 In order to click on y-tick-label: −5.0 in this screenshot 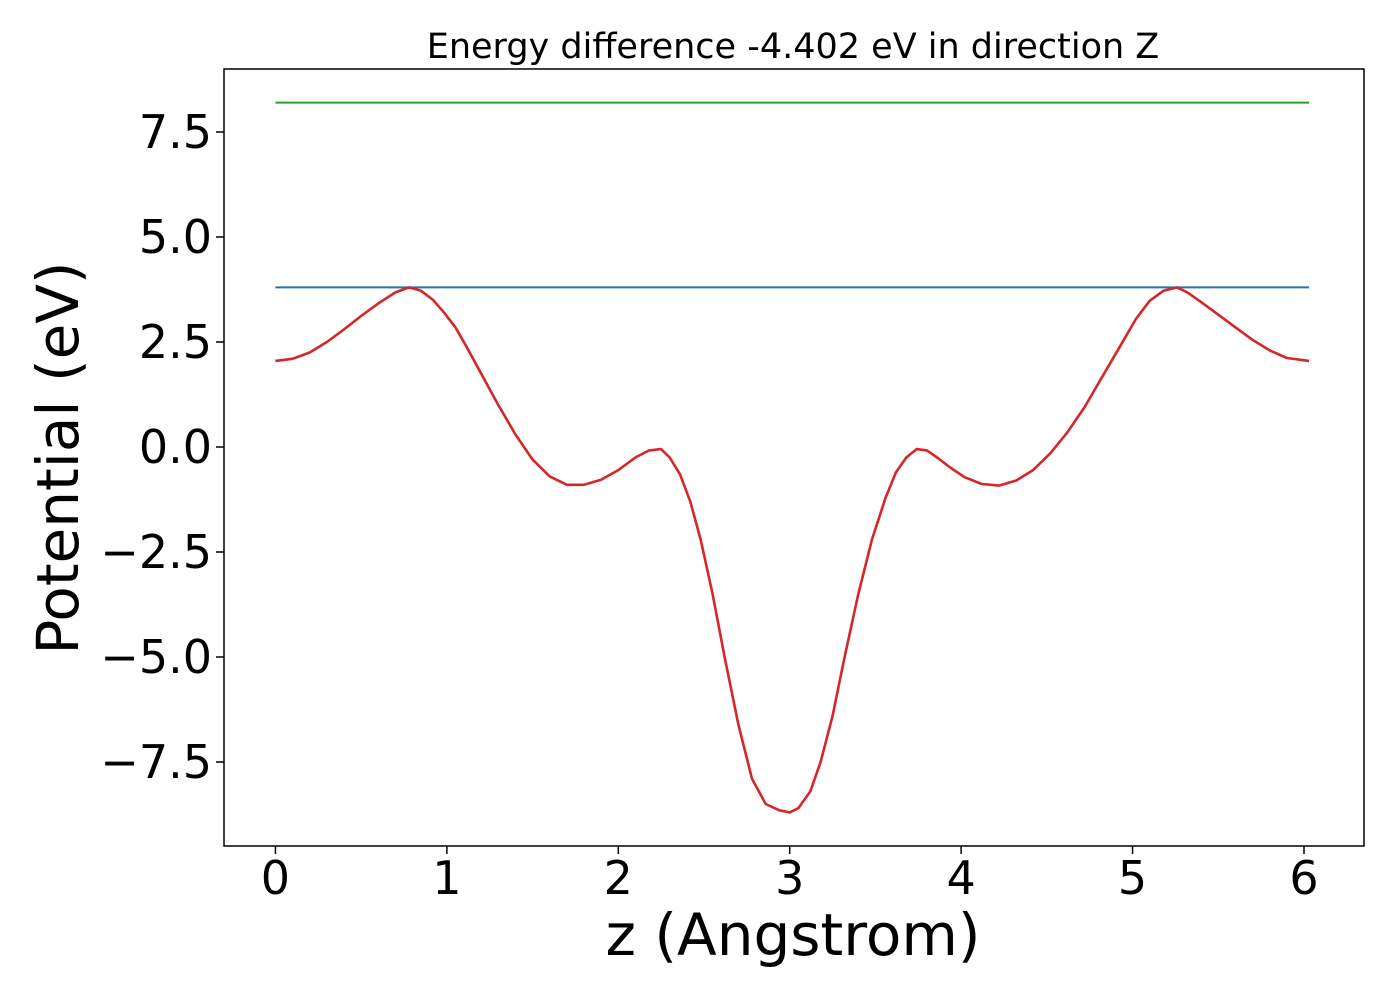, I will do `click(156, 657)`.